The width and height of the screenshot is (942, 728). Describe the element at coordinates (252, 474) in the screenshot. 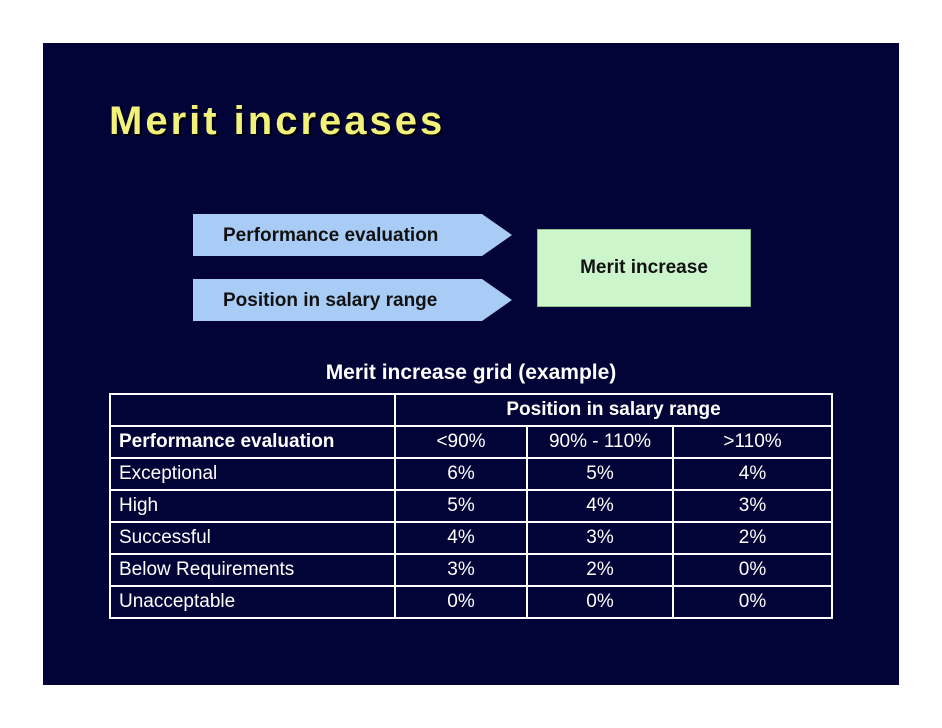

I see `table-row-label: Exceptional` at that location.